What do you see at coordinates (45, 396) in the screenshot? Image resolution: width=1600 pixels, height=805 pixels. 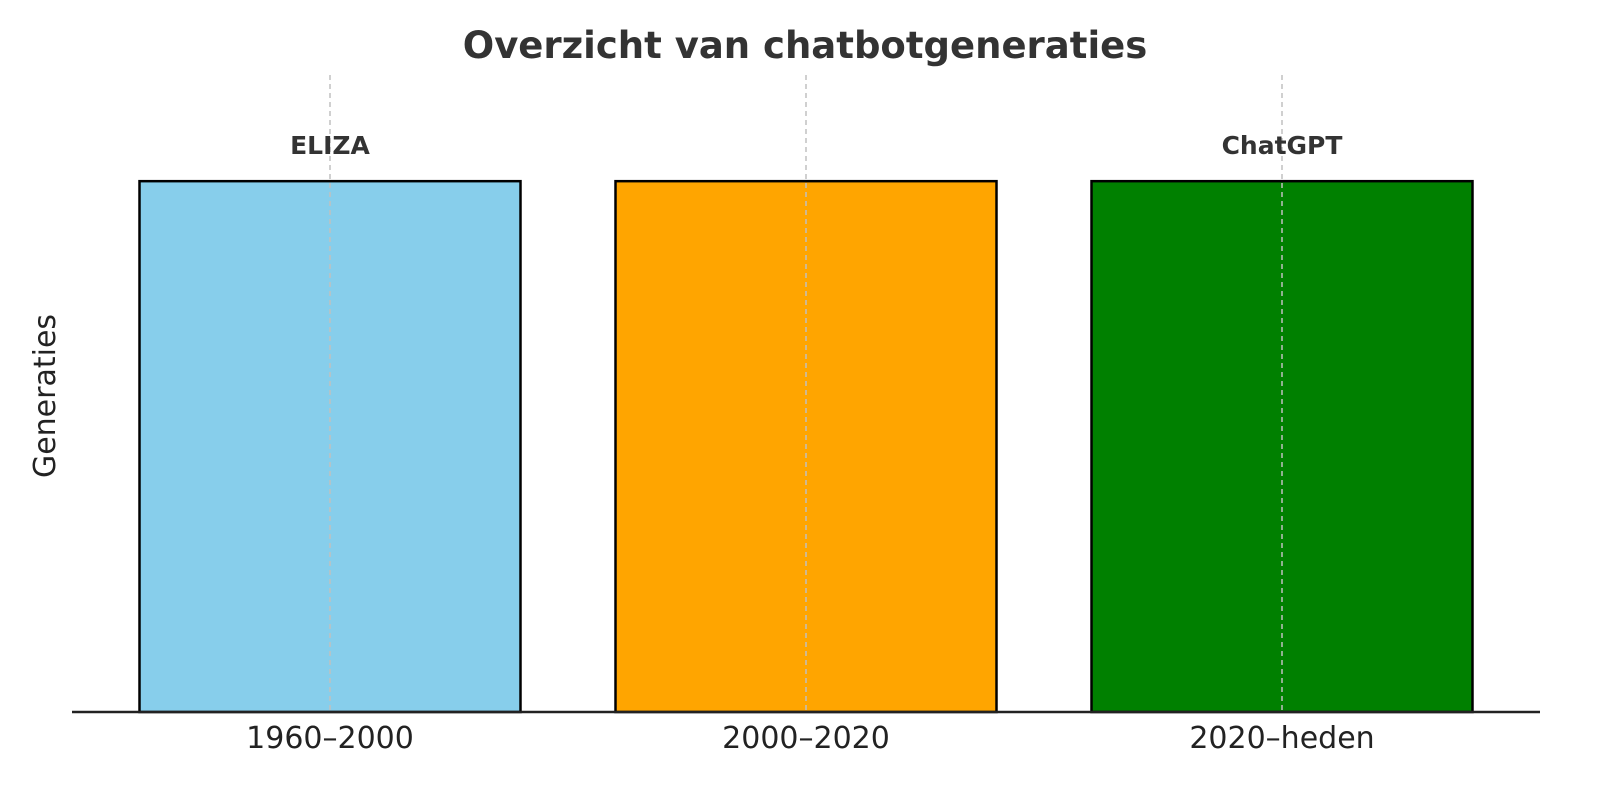 I see `y-axis-label: Generaties` at bounding box center [45, 396].